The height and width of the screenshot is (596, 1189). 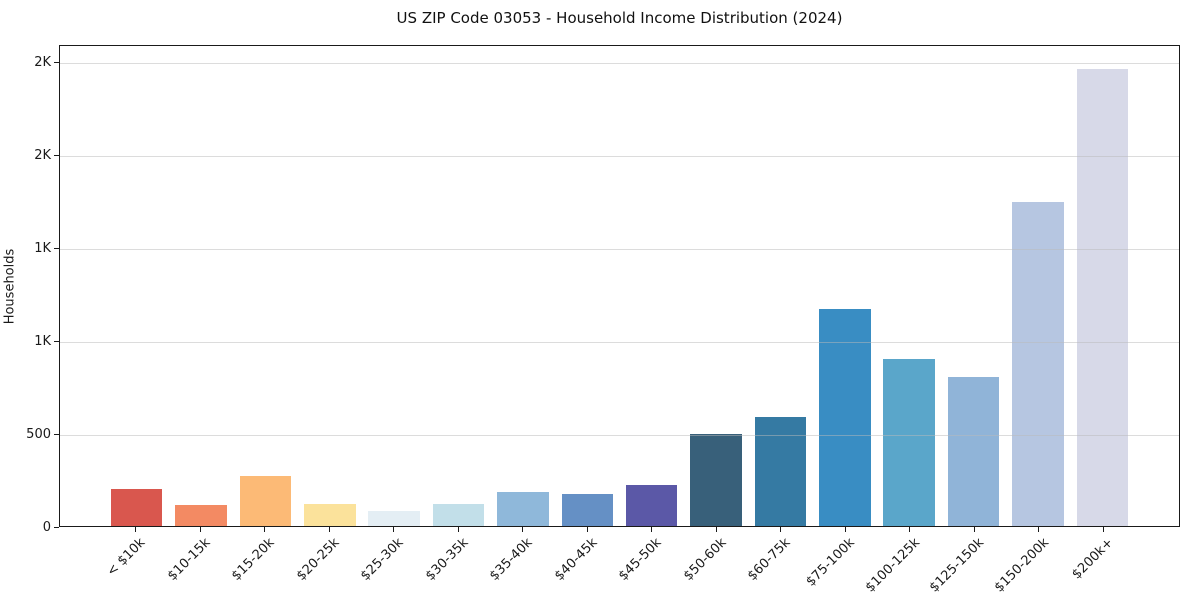 What do you see at coordinates (46, 527) in the screenshot?
I see `y-tick-label: 0` at bounding box center [46, 527].